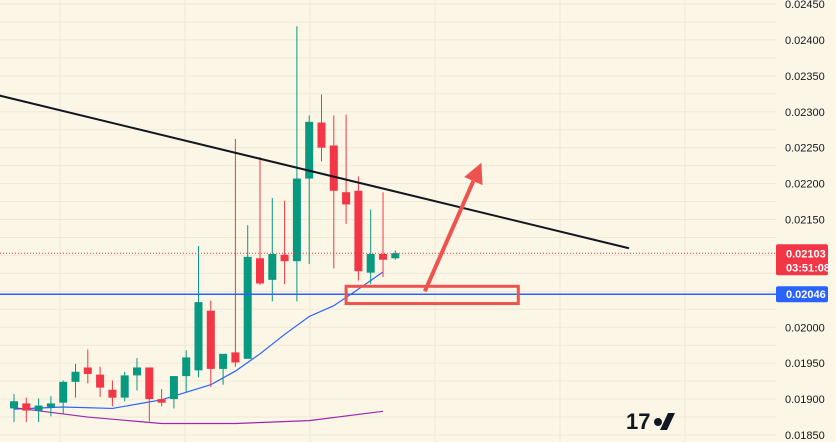  I want to click on arrow-head, so click(473, 174).